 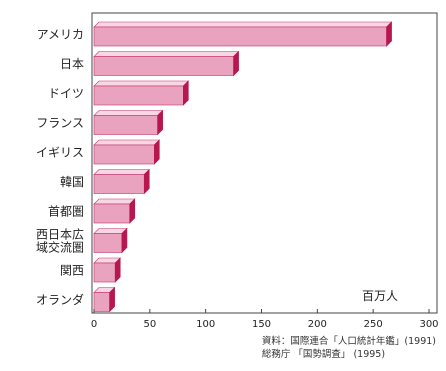 I want to click on category-label: 西日本広域交流圏, so click(x=60, y=241).